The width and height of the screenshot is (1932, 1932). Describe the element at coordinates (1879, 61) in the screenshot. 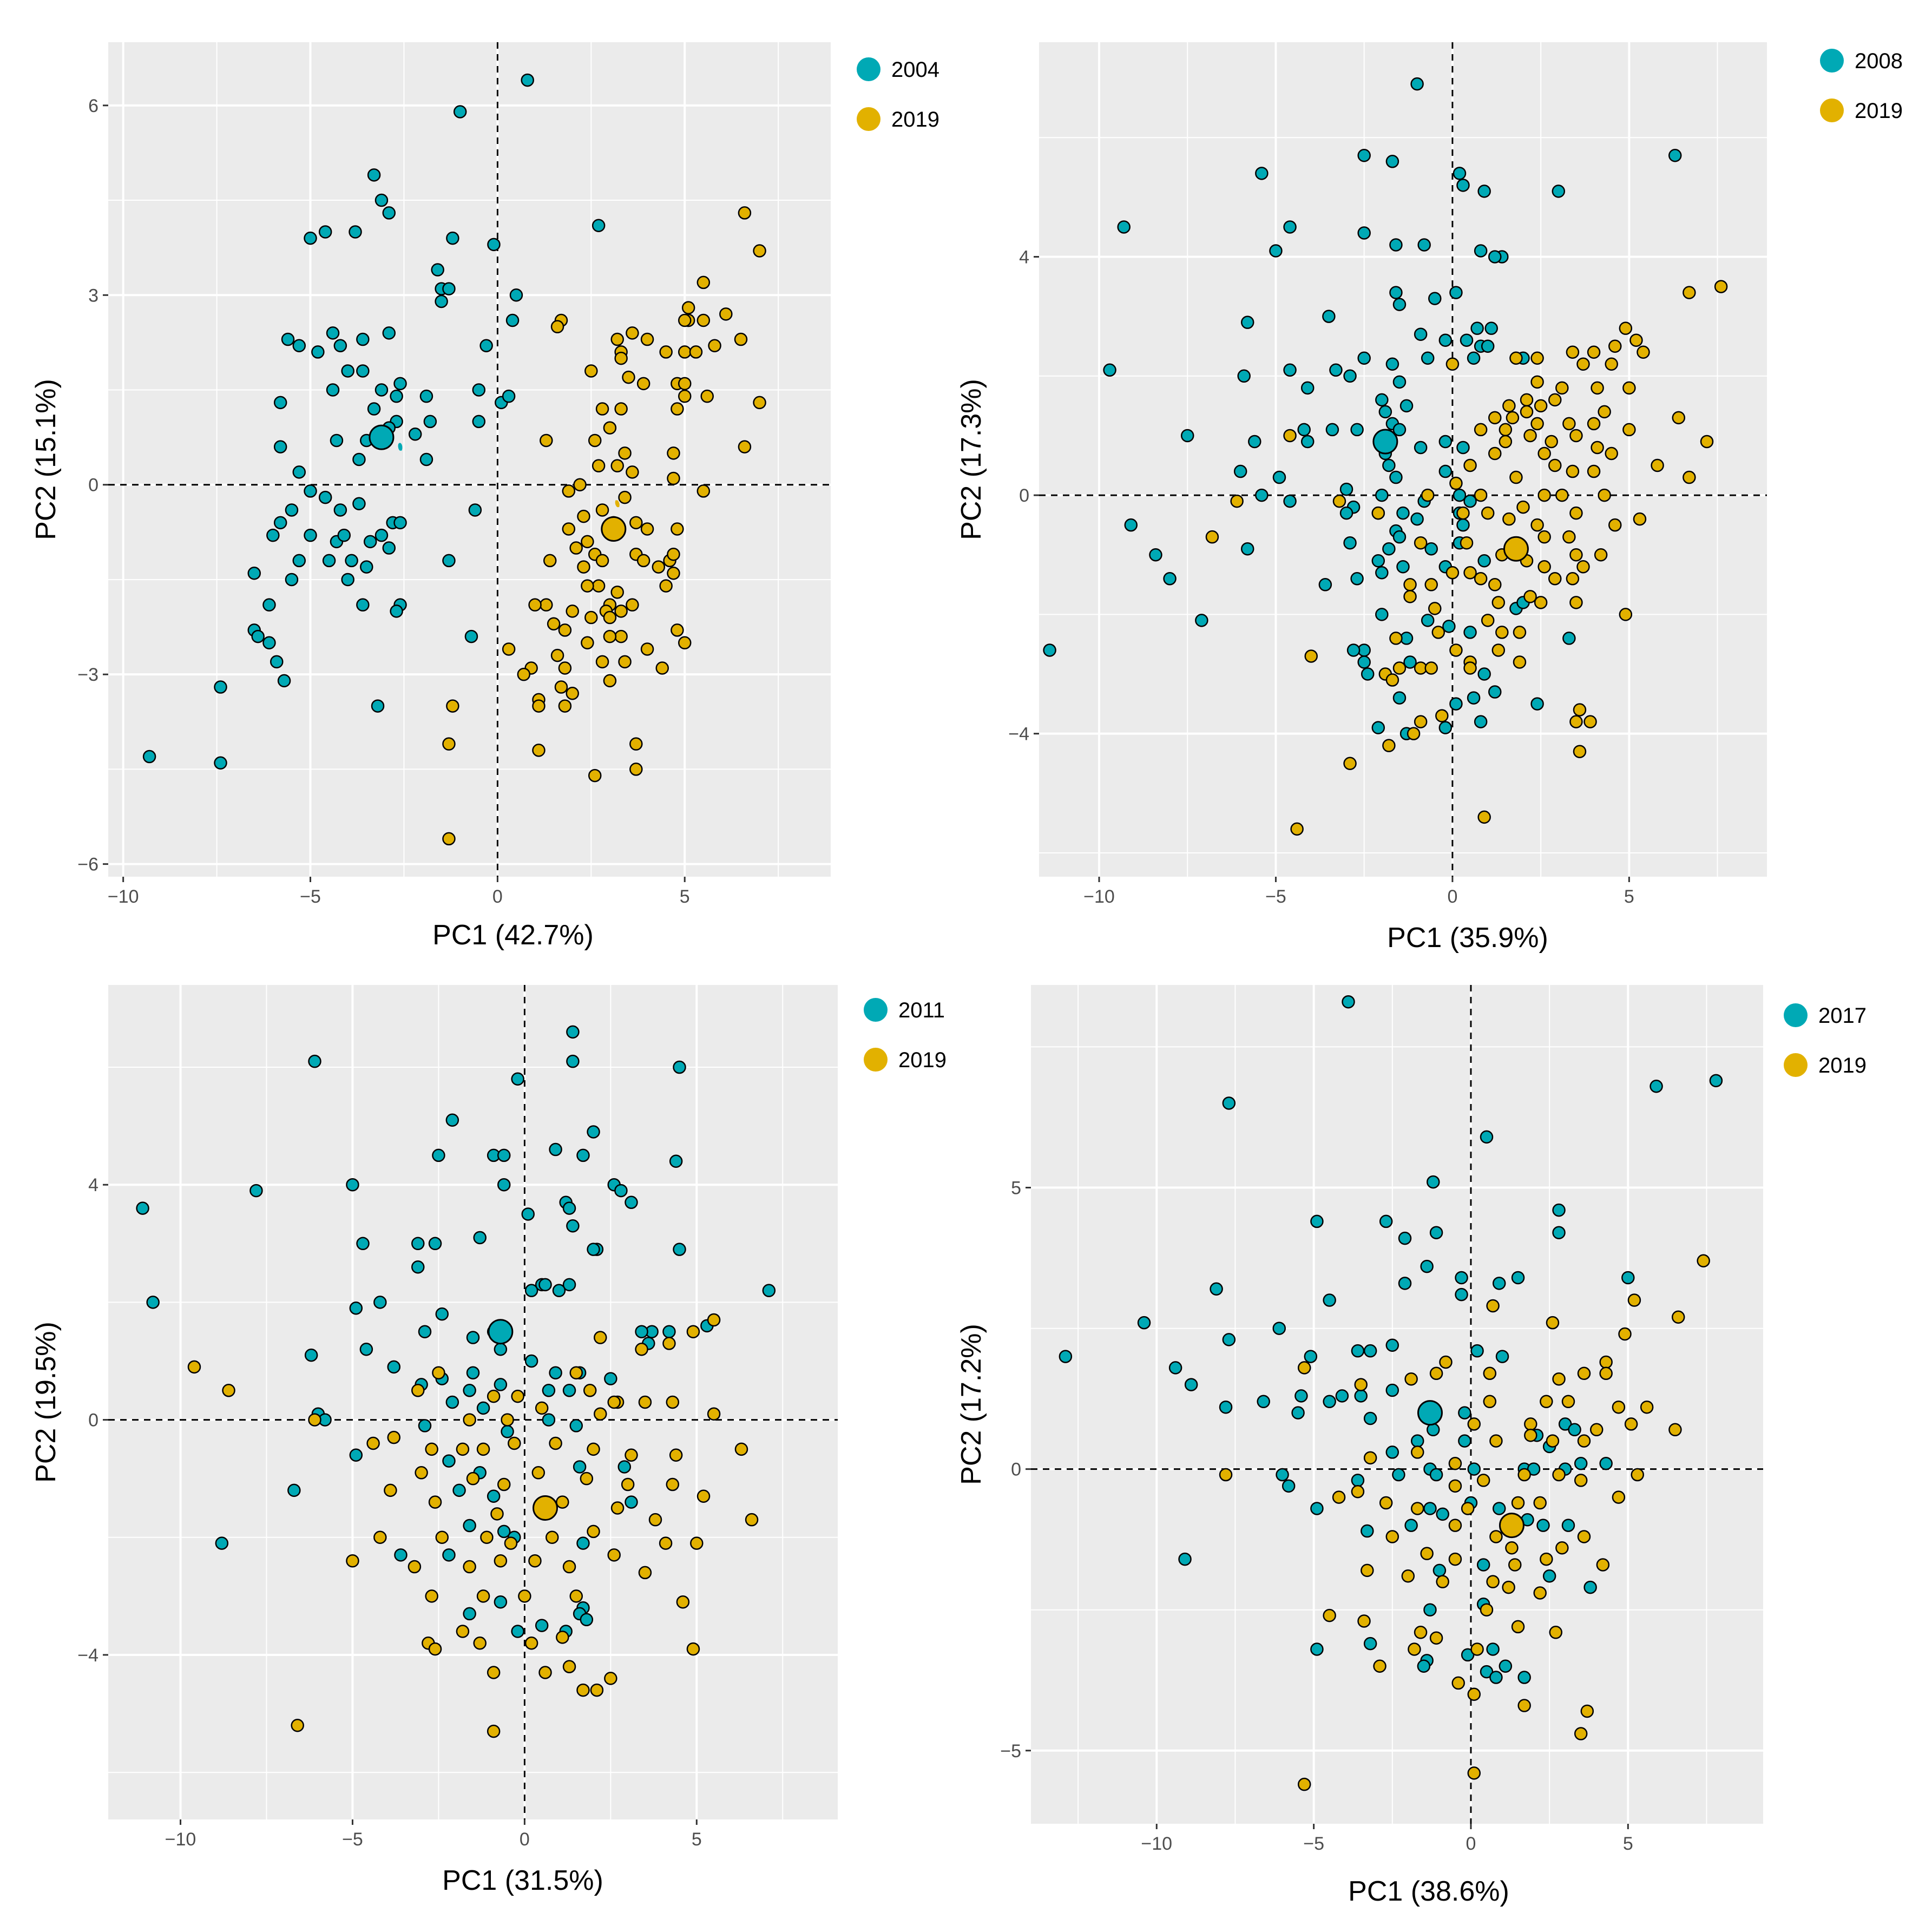

I see `legend-label-2008: 2008` at that location.